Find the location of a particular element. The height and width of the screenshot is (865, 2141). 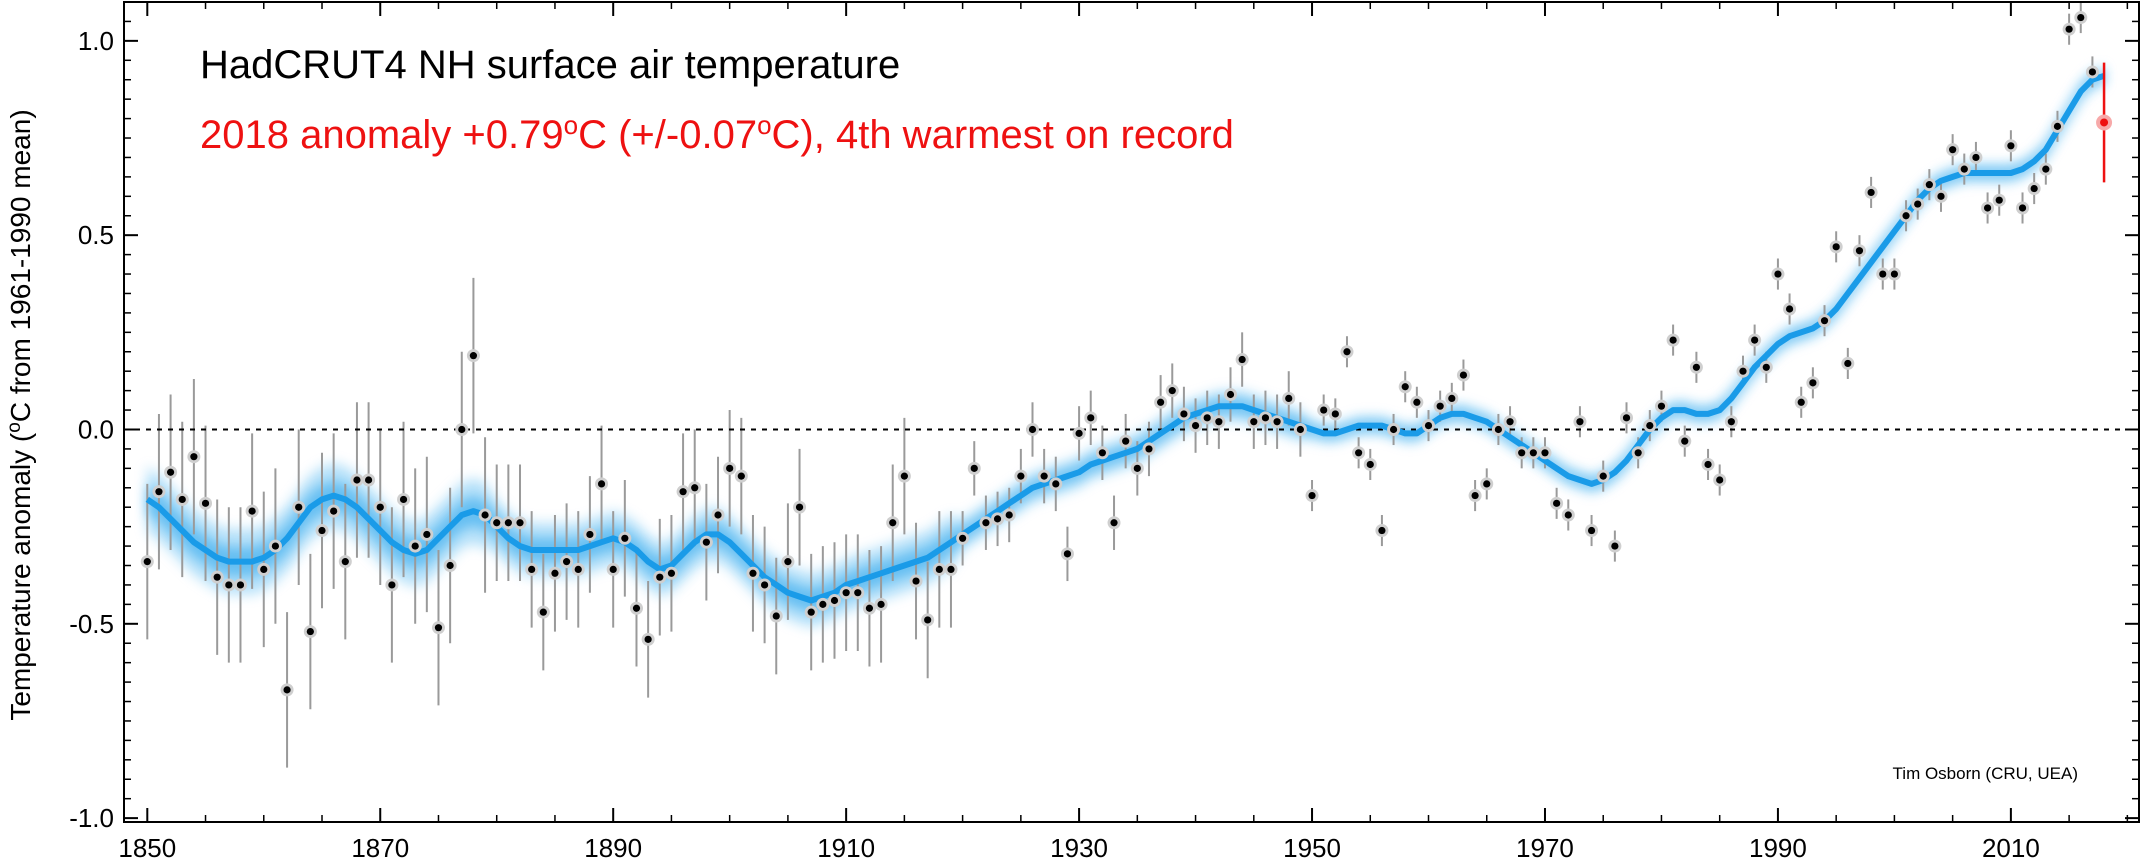

x-tick-label: 1870 is located at coordinates (380, 848).